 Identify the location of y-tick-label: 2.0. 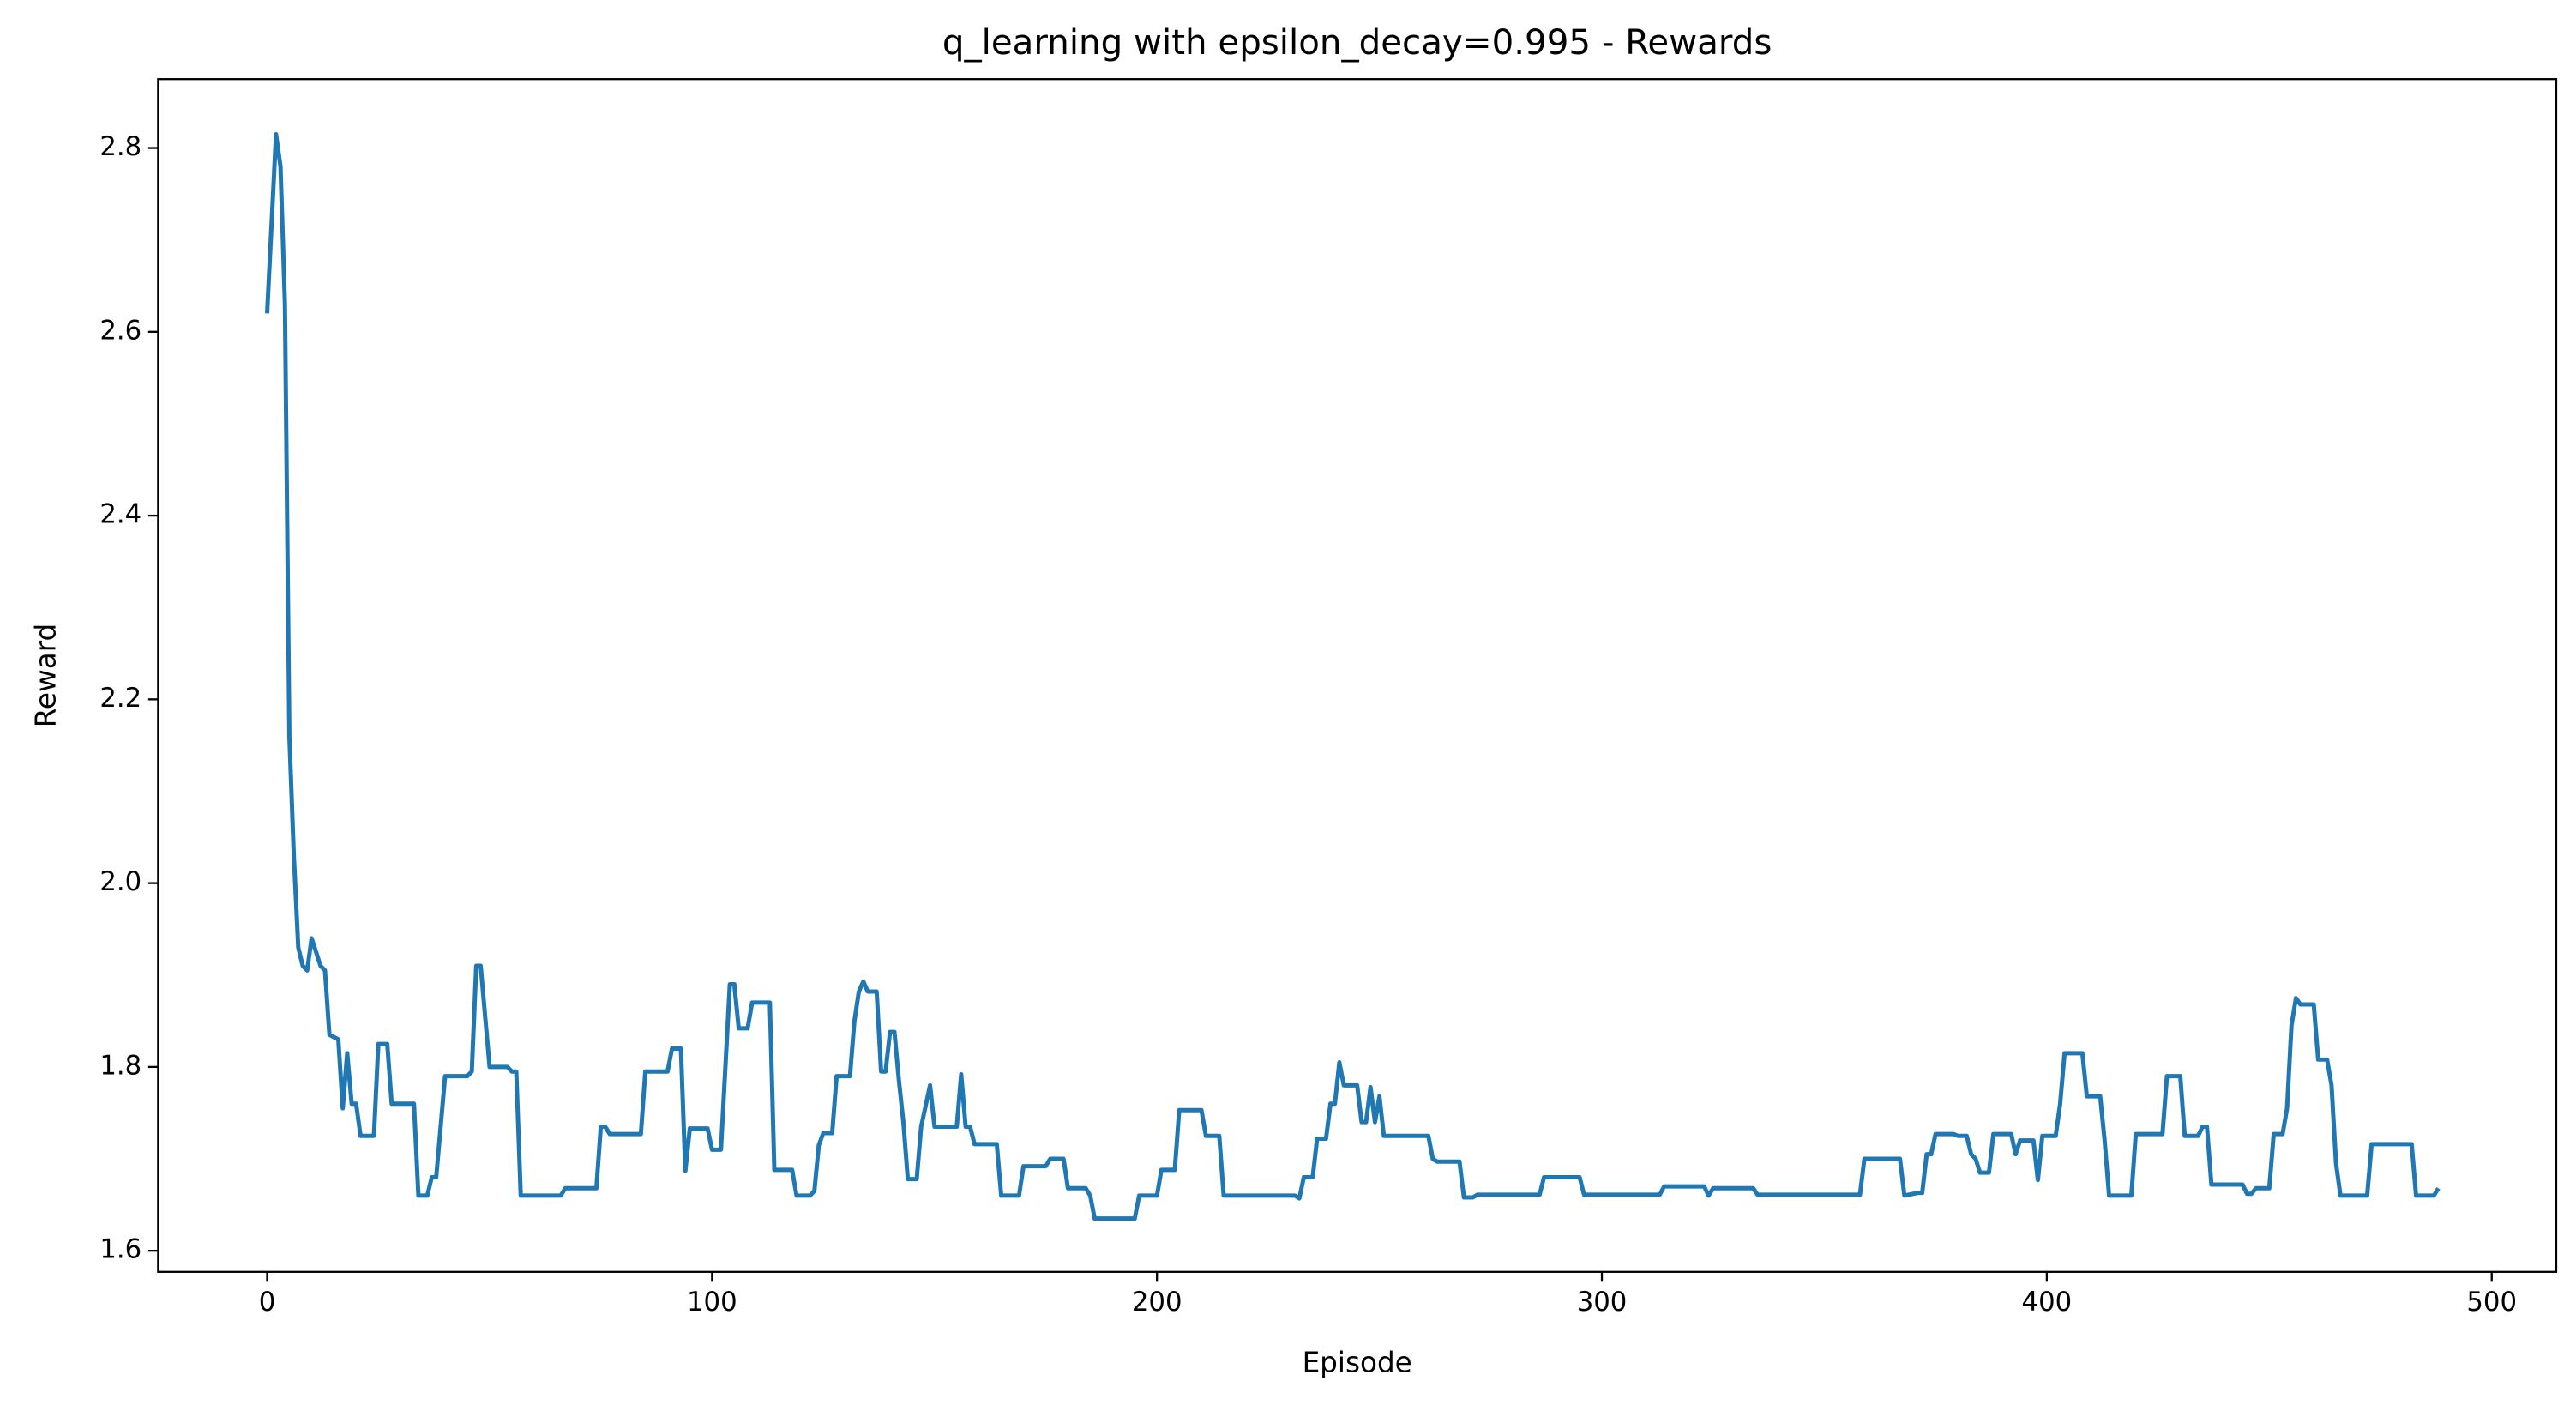
(120, 881).